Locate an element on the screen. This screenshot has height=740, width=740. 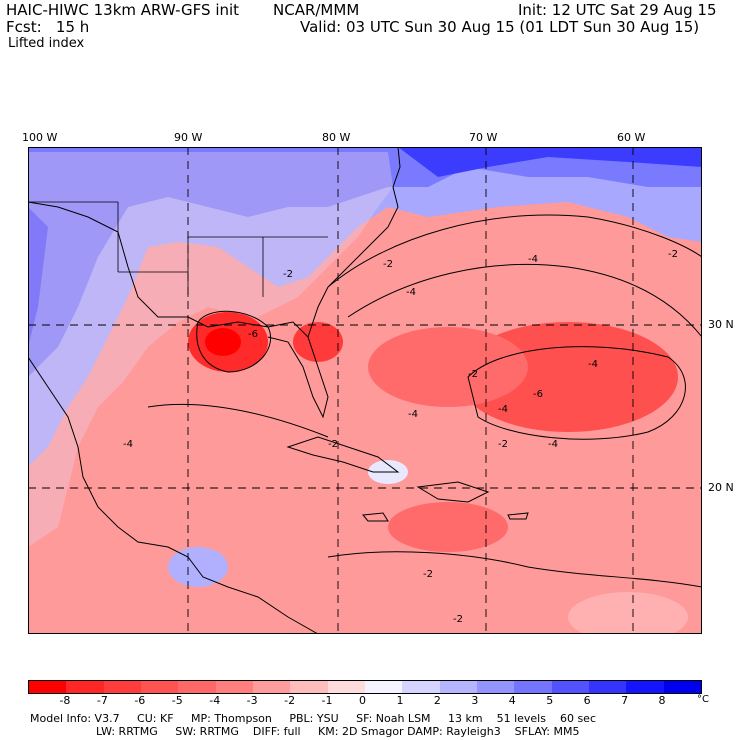
lon-label: 70 W is located at coordinates (483, 137).